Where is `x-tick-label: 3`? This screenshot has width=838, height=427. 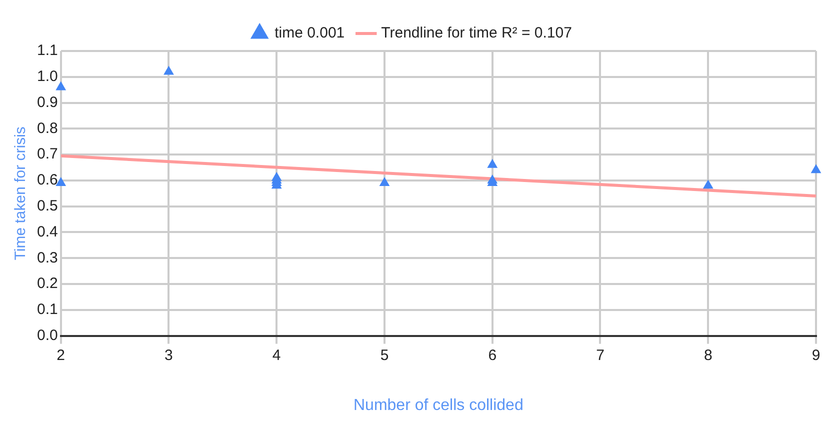 x-tick-label: 3 is located at coordinates (168, 355).